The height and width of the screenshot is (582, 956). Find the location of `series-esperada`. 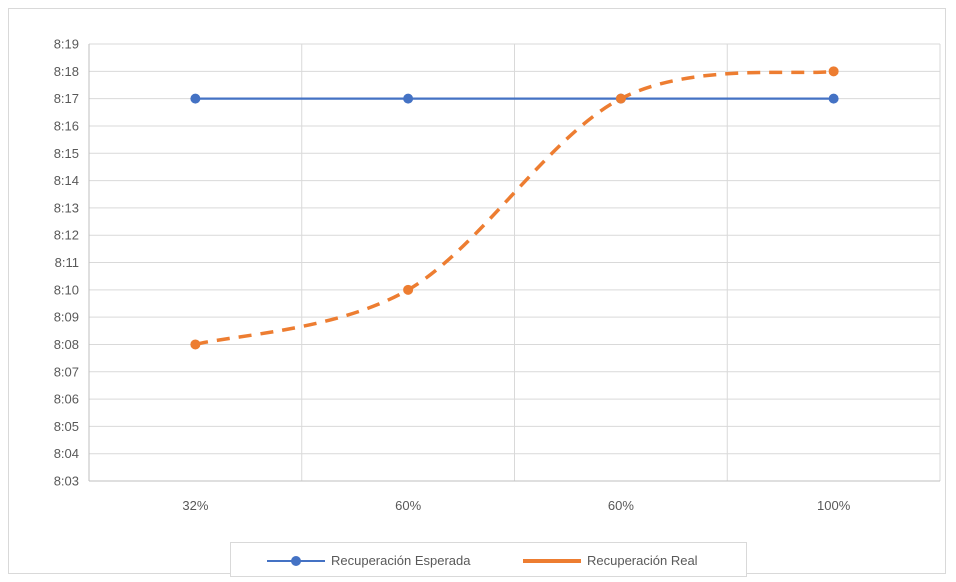

series-esperada is located at coordinates (514, 98).